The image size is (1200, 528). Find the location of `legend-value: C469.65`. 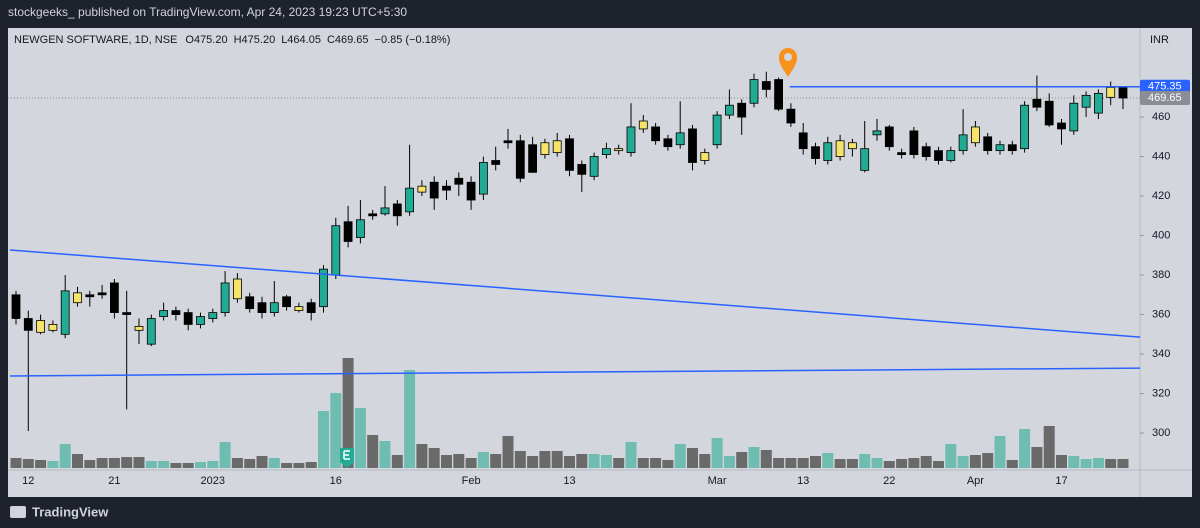

legend-value: C469.65 is located at coordinates (348, 40).